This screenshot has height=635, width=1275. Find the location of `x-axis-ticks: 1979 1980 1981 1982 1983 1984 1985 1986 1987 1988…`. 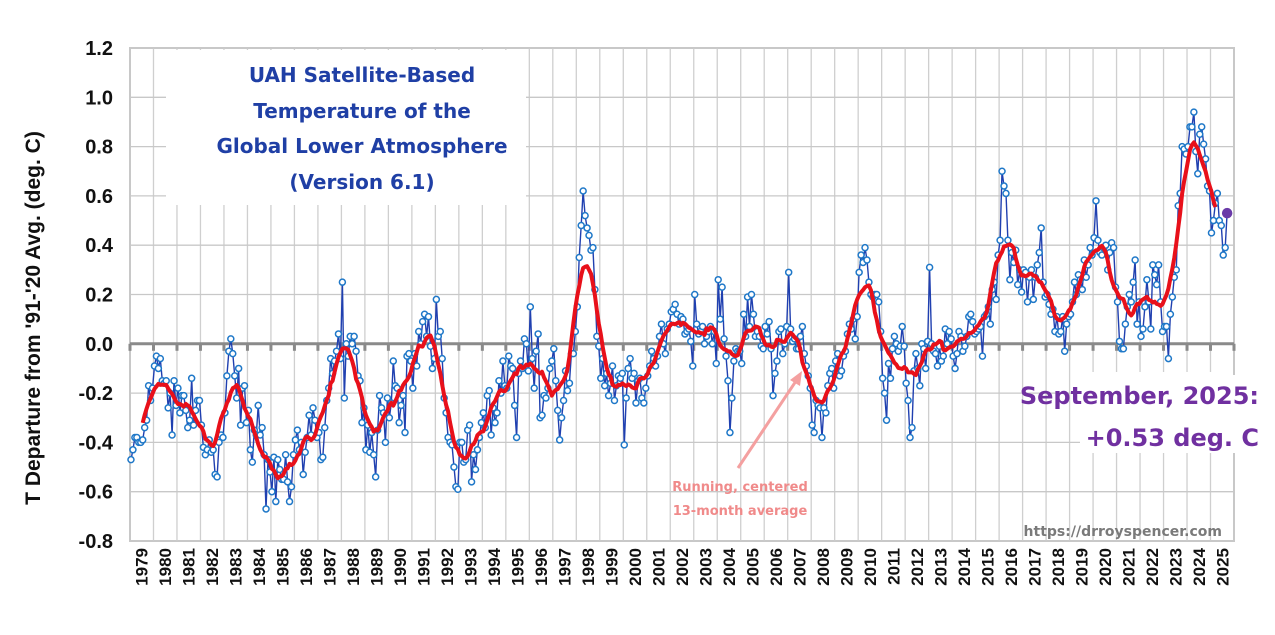

x-axis-ticks: 1979 1980 1981 1982 1983 1984 1985 1986 1987 1988… is located at coordinates (683, 566).